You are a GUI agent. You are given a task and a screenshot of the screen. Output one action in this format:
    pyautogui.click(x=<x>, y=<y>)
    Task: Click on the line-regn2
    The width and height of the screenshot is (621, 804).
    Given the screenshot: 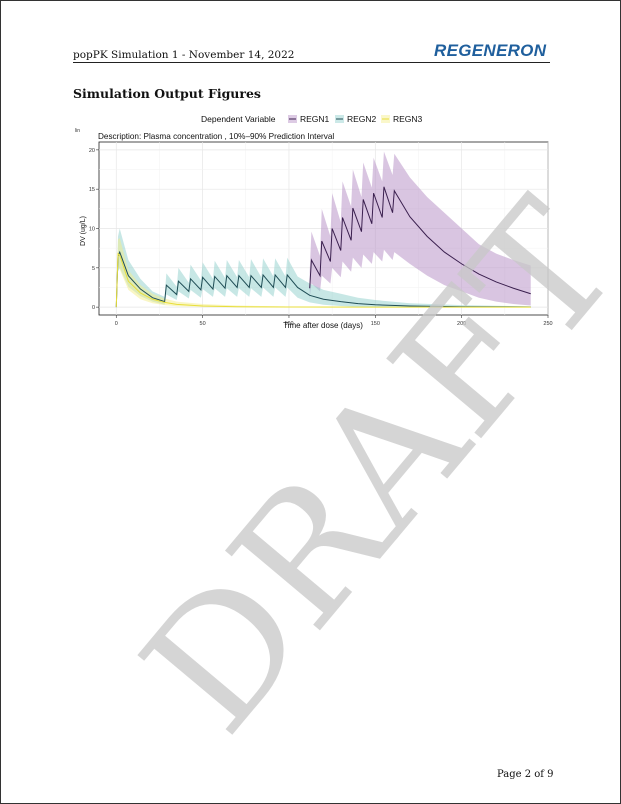 What is the action you would take?
    pyautogui.click(x=323, y=279)
    